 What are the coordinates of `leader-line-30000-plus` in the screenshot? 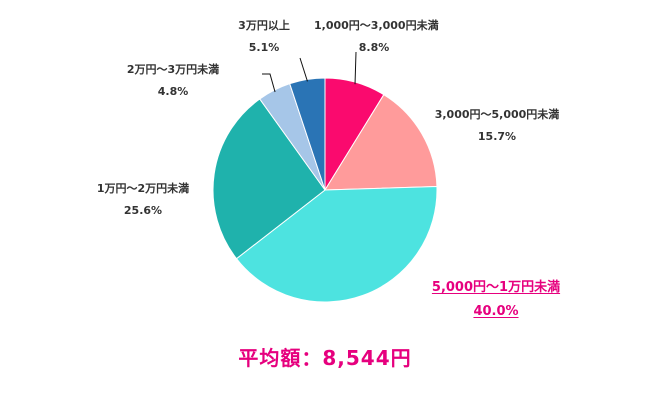 It's located at (303, 69).